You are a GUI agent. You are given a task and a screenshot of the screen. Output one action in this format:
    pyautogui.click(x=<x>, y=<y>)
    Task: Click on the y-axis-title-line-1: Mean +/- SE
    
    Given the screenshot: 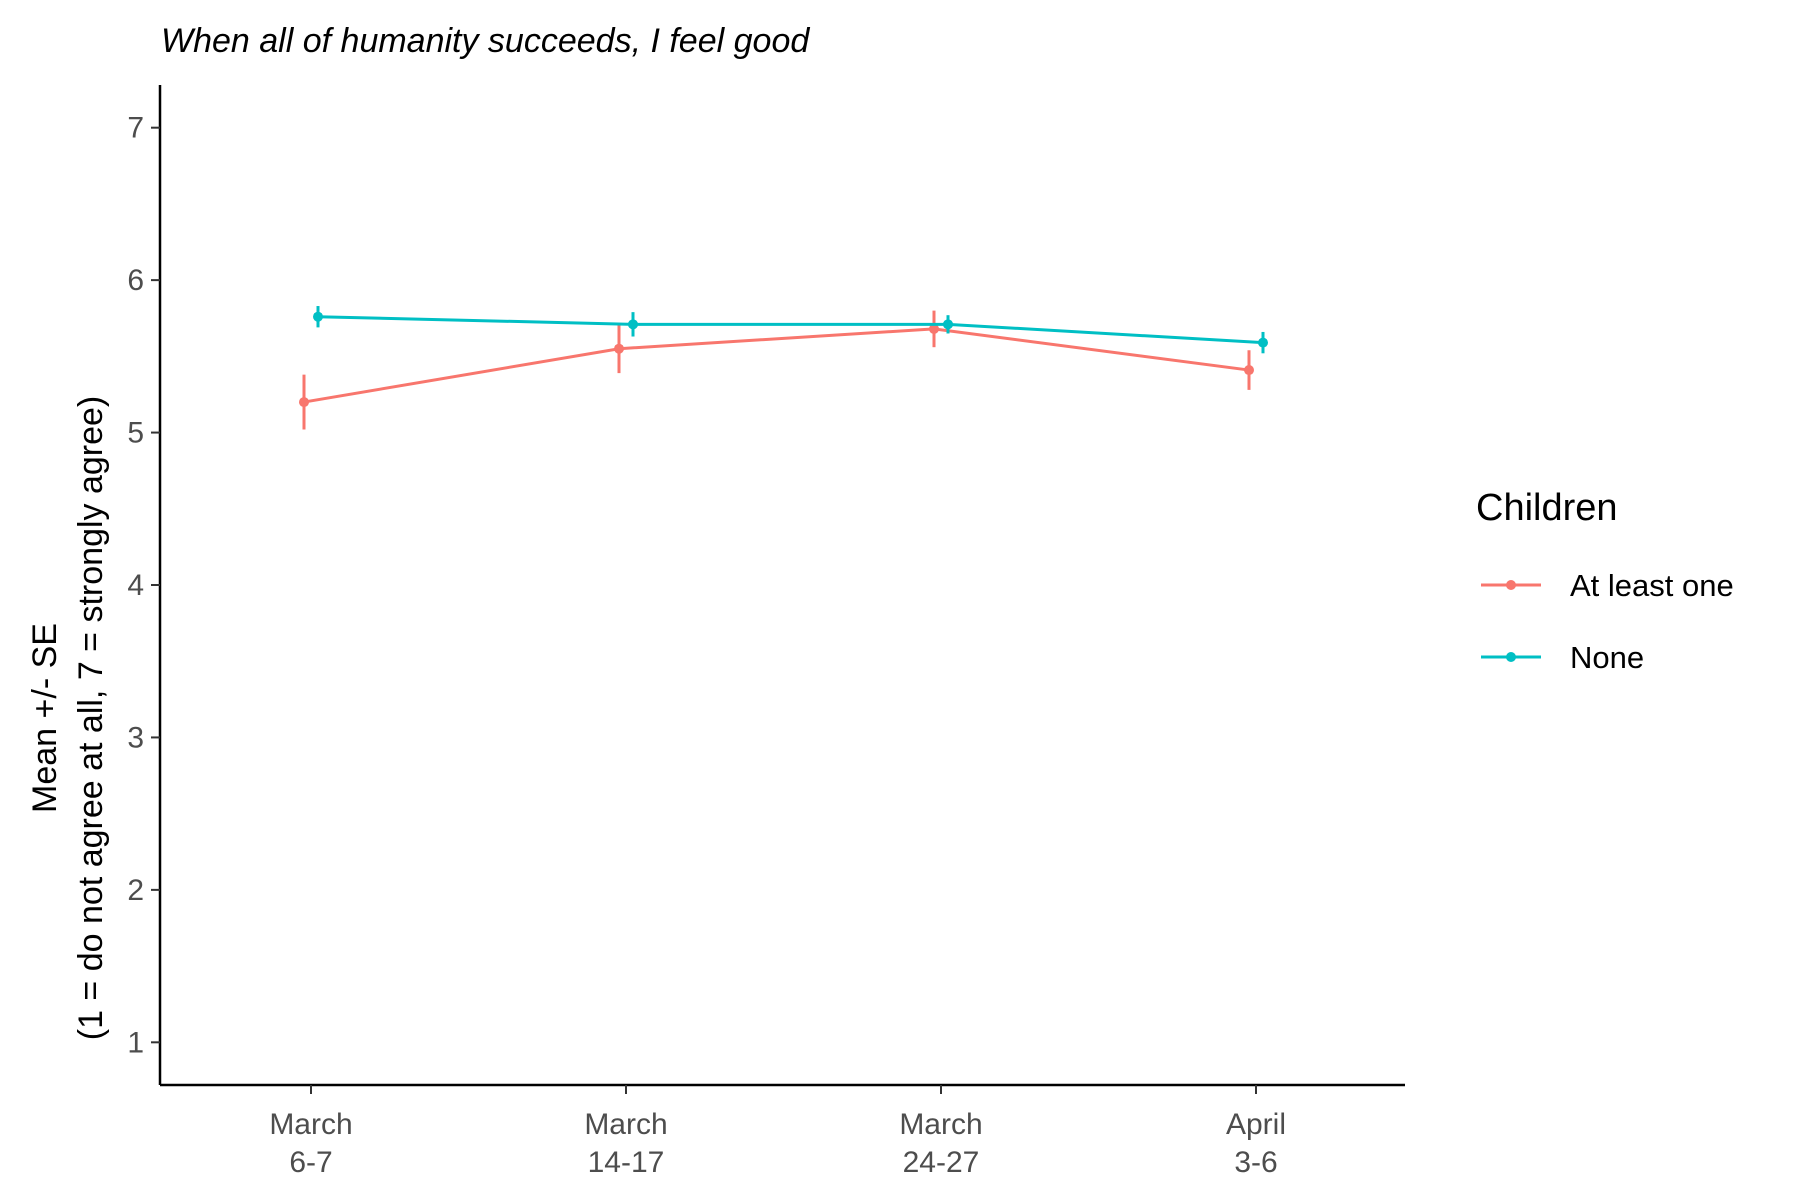 What is the action you would take?
    pyautogui.click(x=45, y=718)
    